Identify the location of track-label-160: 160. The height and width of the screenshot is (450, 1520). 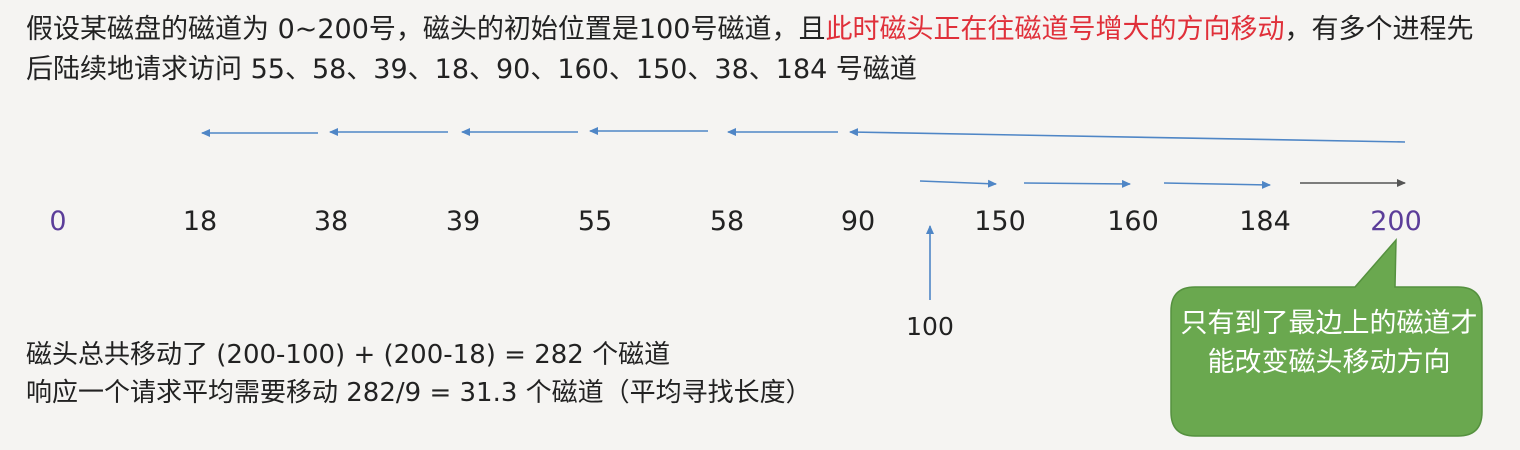
(1133, 221).